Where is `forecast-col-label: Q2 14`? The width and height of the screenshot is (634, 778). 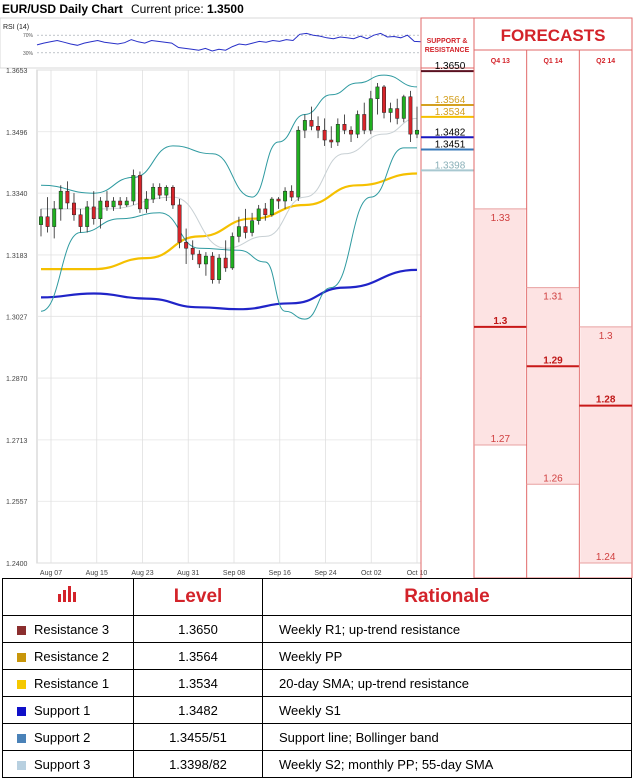
forecast-col-label: Q2 14 is located at coordinates (605, 61).